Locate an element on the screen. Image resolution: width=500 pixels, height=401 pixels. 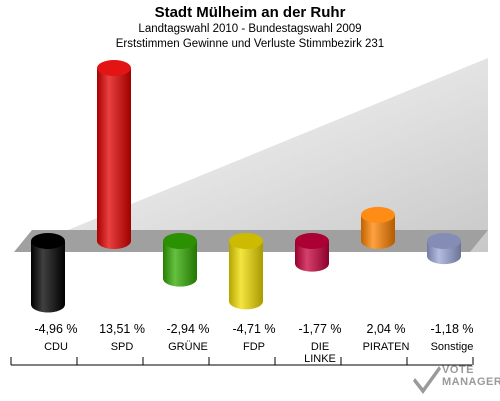
bar-grüne is located at coordinates (180, 260).